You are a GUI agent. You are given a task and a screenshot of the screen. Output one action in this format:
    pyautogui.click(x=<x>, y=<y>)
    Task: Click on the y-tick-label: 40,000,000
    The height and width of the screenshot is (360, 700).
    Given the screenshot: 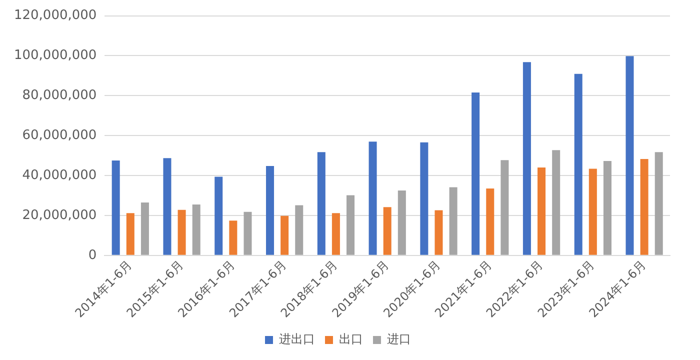 What is the action you would take?
    pyautogui.click(x=59, y=175)
    